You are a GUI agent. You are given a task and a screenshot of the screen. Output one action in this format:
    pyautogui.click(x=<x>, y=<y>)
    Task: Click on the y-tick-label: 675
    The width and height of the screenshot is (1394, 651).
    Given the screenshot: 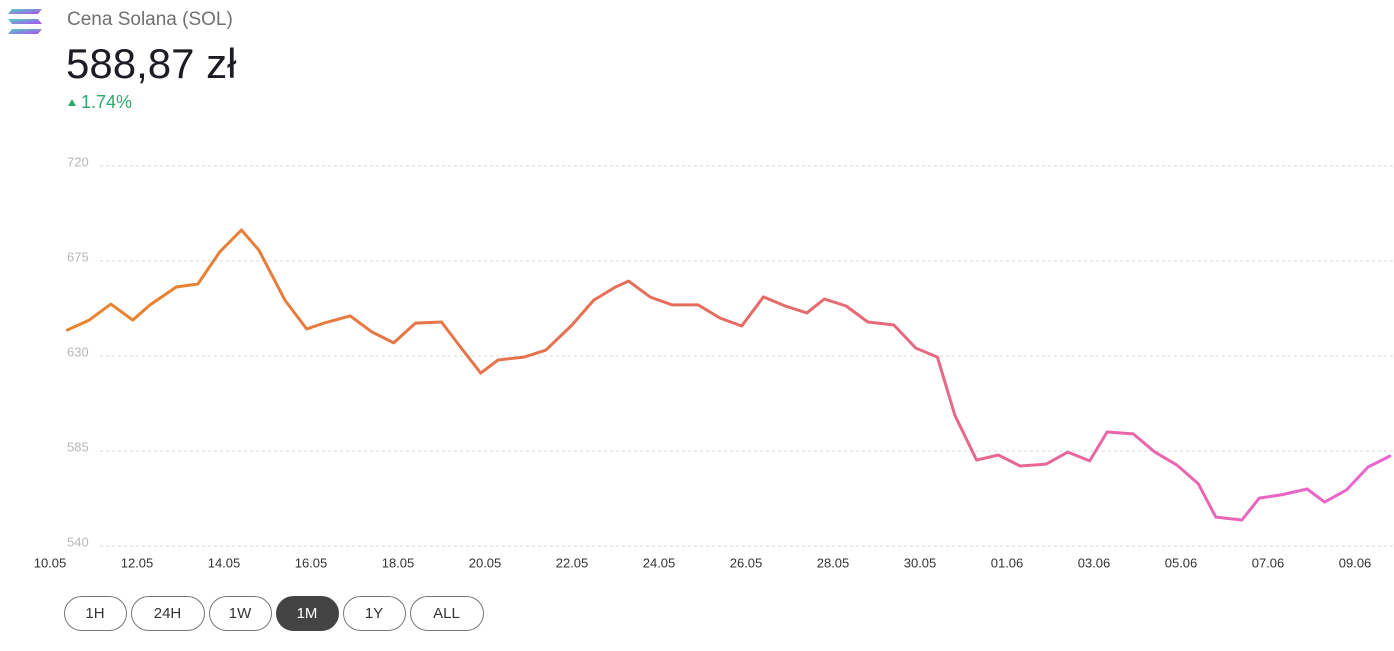 What is the action you would take?
    pyautogui.click(x=78, y=256)
    